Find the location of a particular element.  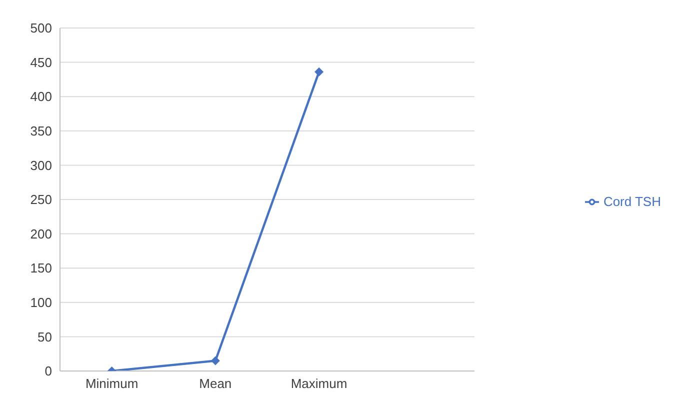

y-tick-label: 400 is located at coordinates (41, 96).